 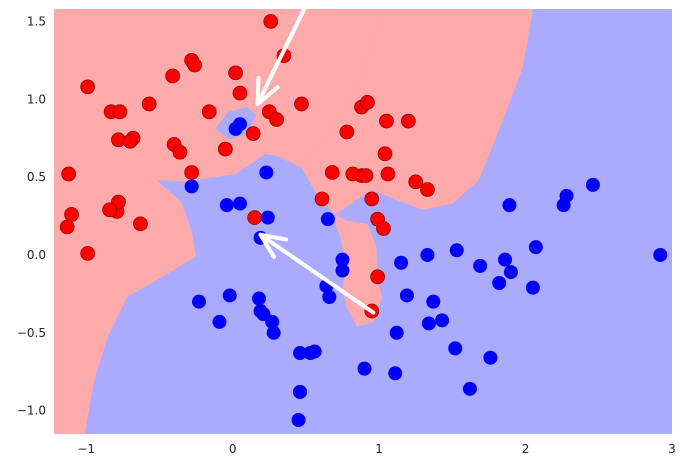 What do you see at coordinates (36, 21) in the screenshot?
I see `y-tick-label: 1.5` at bounding box center [36, 21].